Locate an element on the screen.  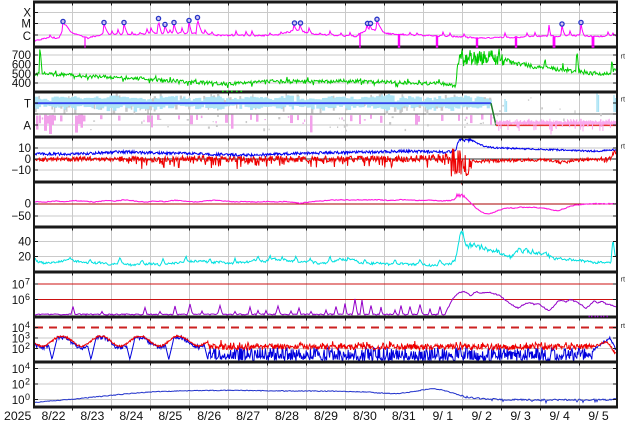
svg-text: 400 is located at coordinates (21, 84).